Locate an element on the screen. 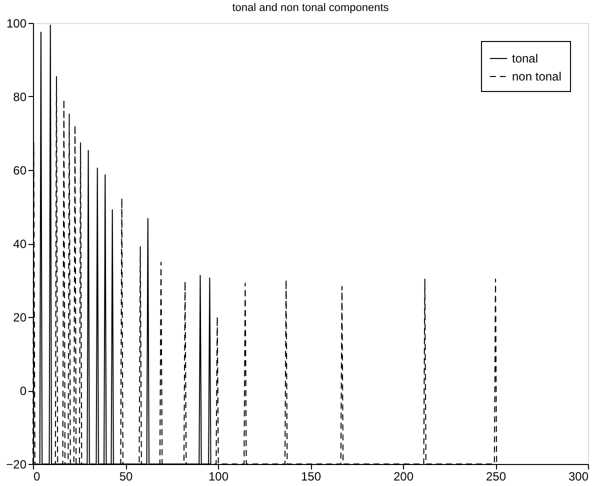 The width and height of the screenshot is (603, 486). y-tick-label: 100 is located at coordinates (16, 23).